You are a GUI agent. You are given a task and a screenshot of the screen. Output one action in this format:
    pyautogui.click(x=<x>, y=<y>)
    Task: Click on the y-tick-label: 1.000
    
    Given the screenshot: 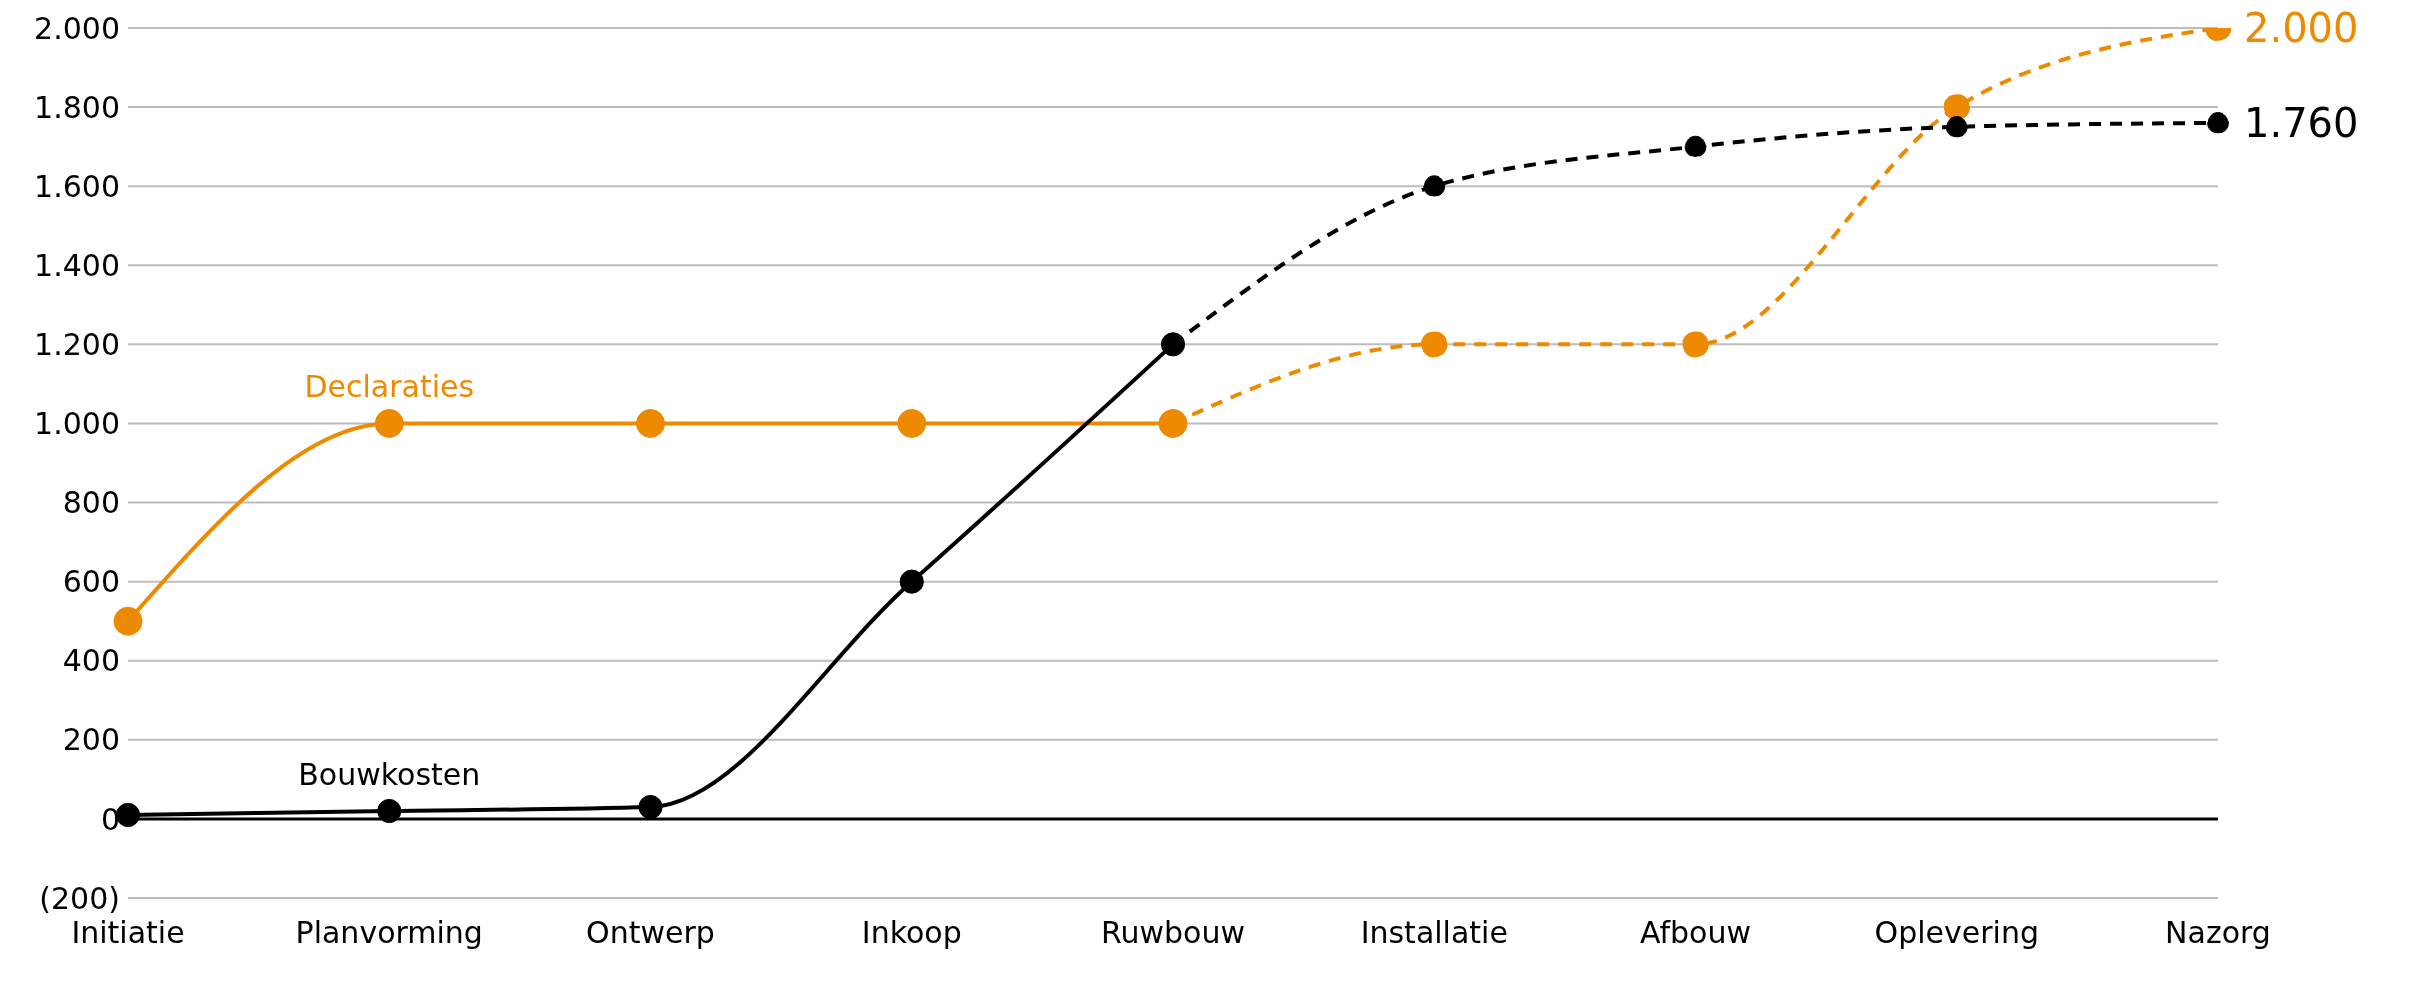 What is the action you would take?
    pyautogui.click(x=77, y=424)
    